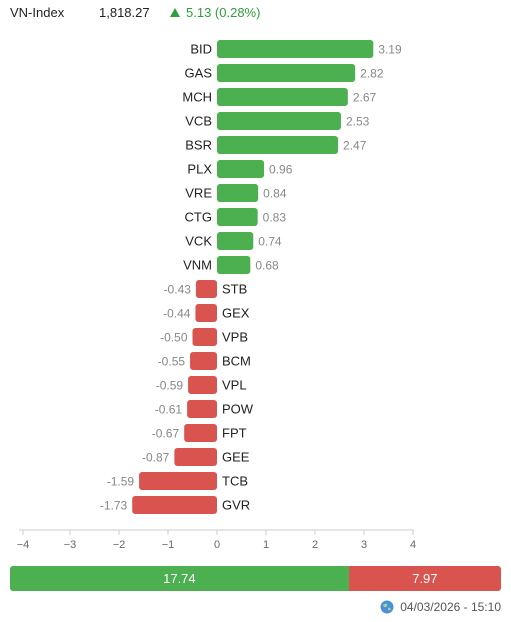 Image resolution: width=511 pixels, height=622 pixels. What do you see at coordinates (238, 409) in the screenshot?
I see `category-label-pow: POW` at bounding box center [238, 409].